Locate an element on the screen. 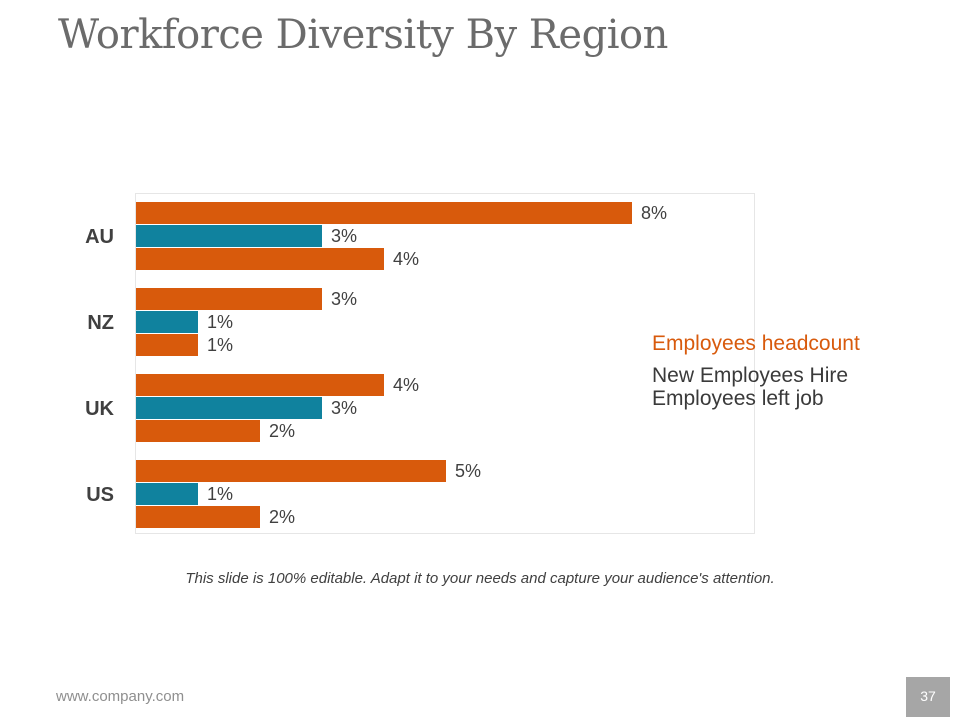  category-label-us: US is located at coordinates (100, 495).